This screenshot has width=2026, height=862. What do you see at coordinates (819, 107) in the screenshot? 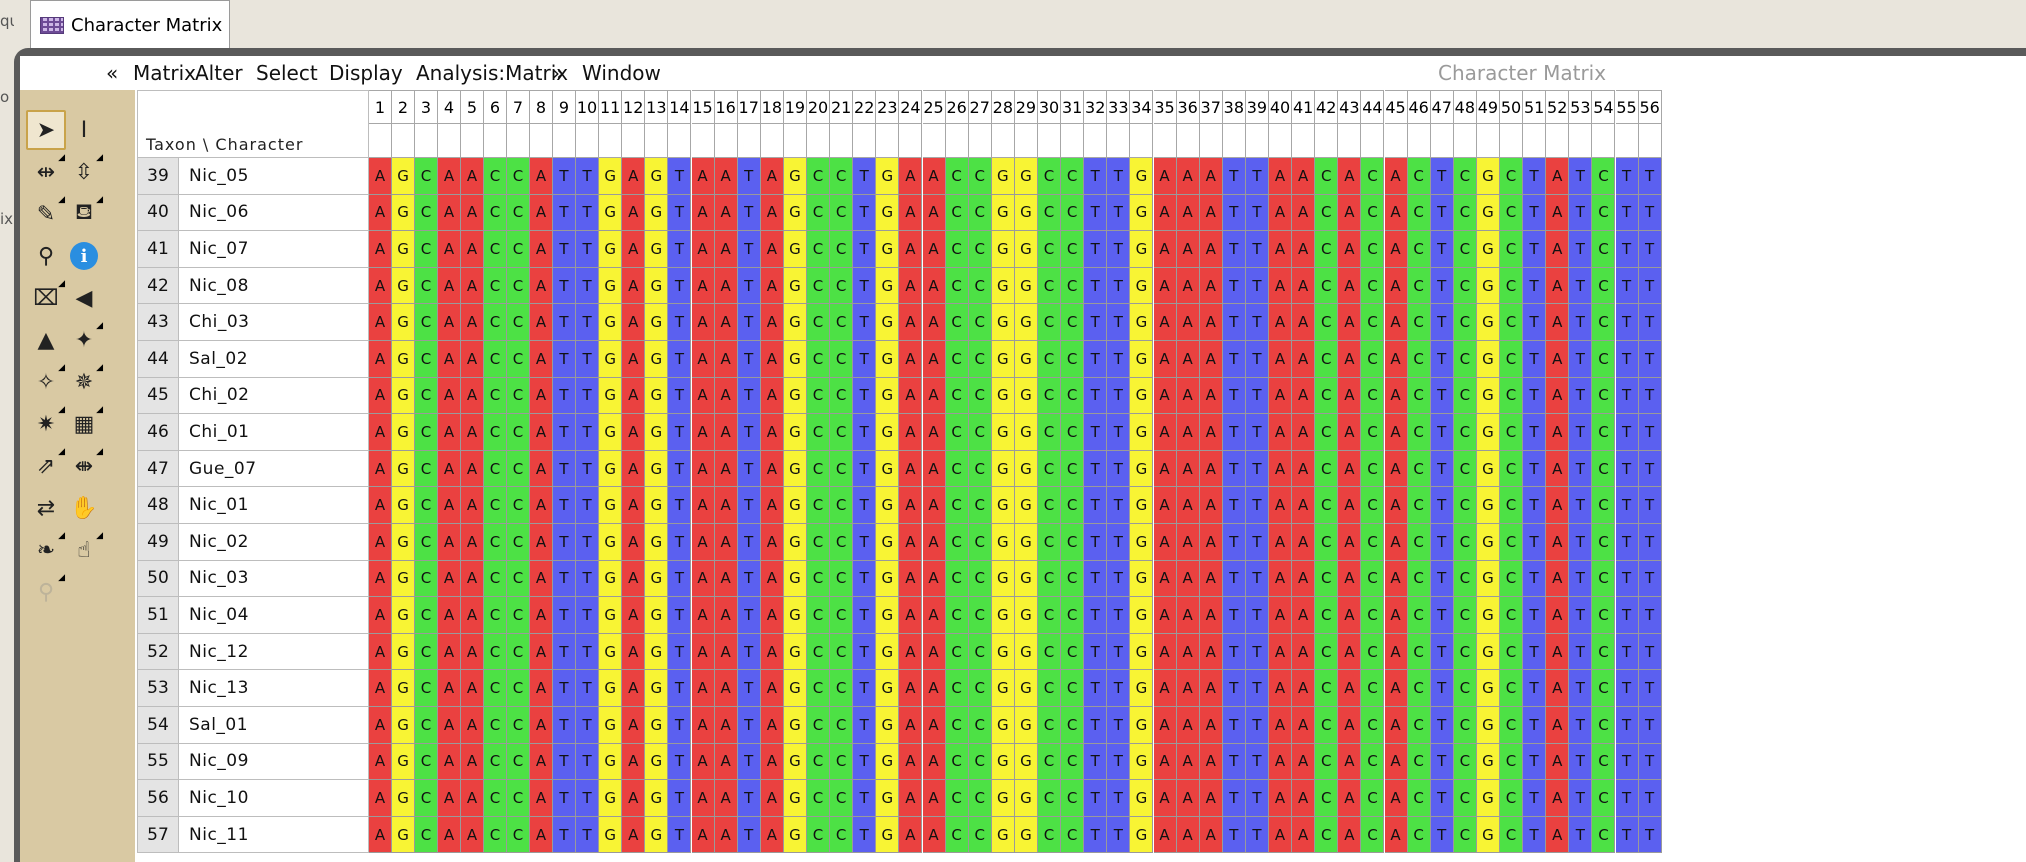
I see `column-header: 20` at bounding box center [819, 107].